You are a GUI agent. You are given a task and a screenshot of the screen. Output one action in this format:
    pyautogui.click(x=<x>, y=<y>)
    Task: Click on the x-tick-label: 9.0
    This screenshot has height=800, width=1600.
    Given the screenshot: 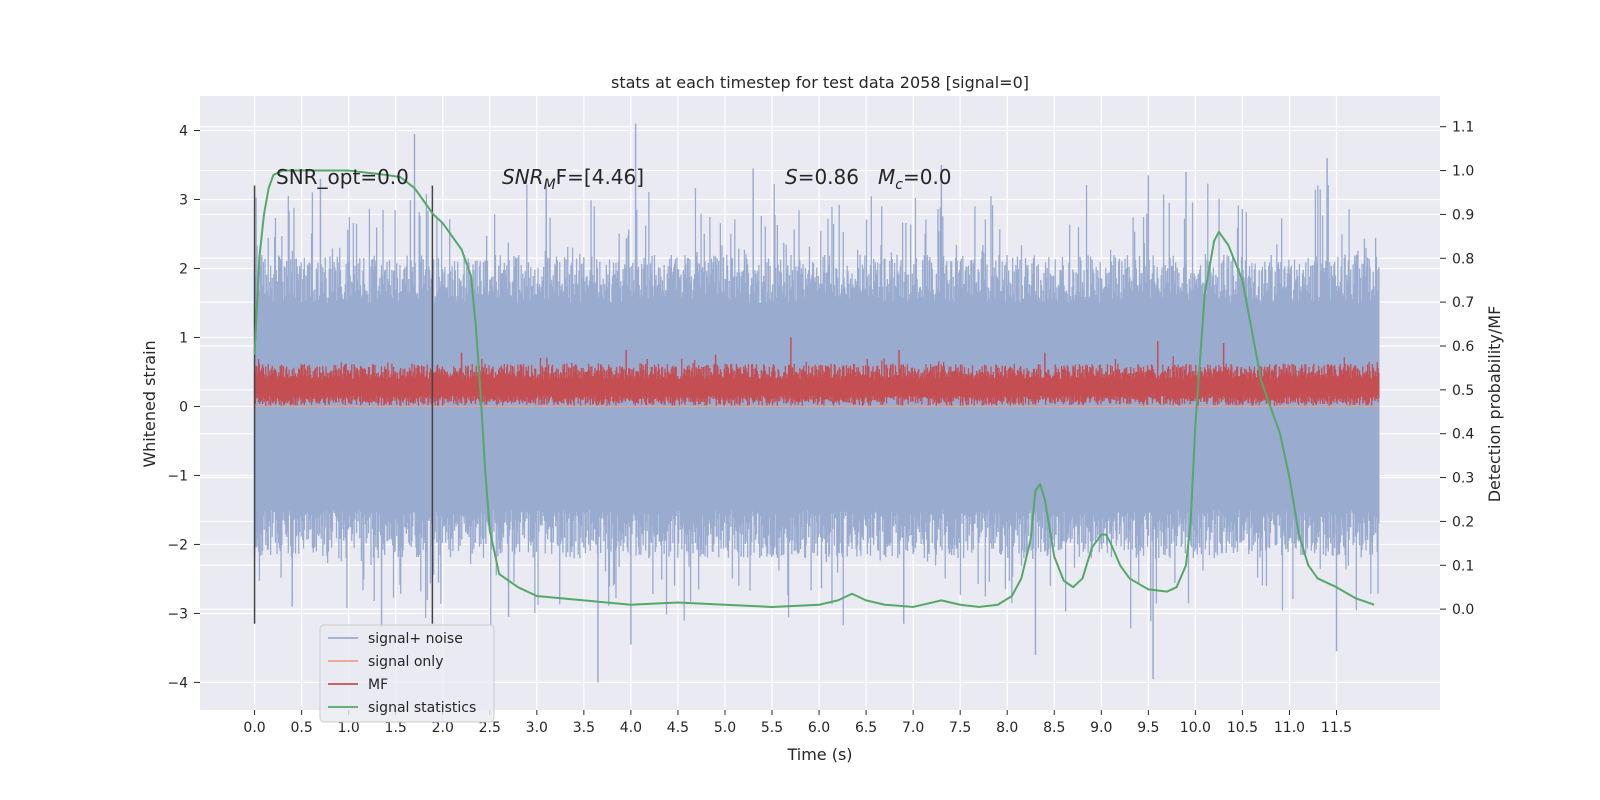 What is the action you would take?
    pyautogui.click(x=1101, y=728)
    